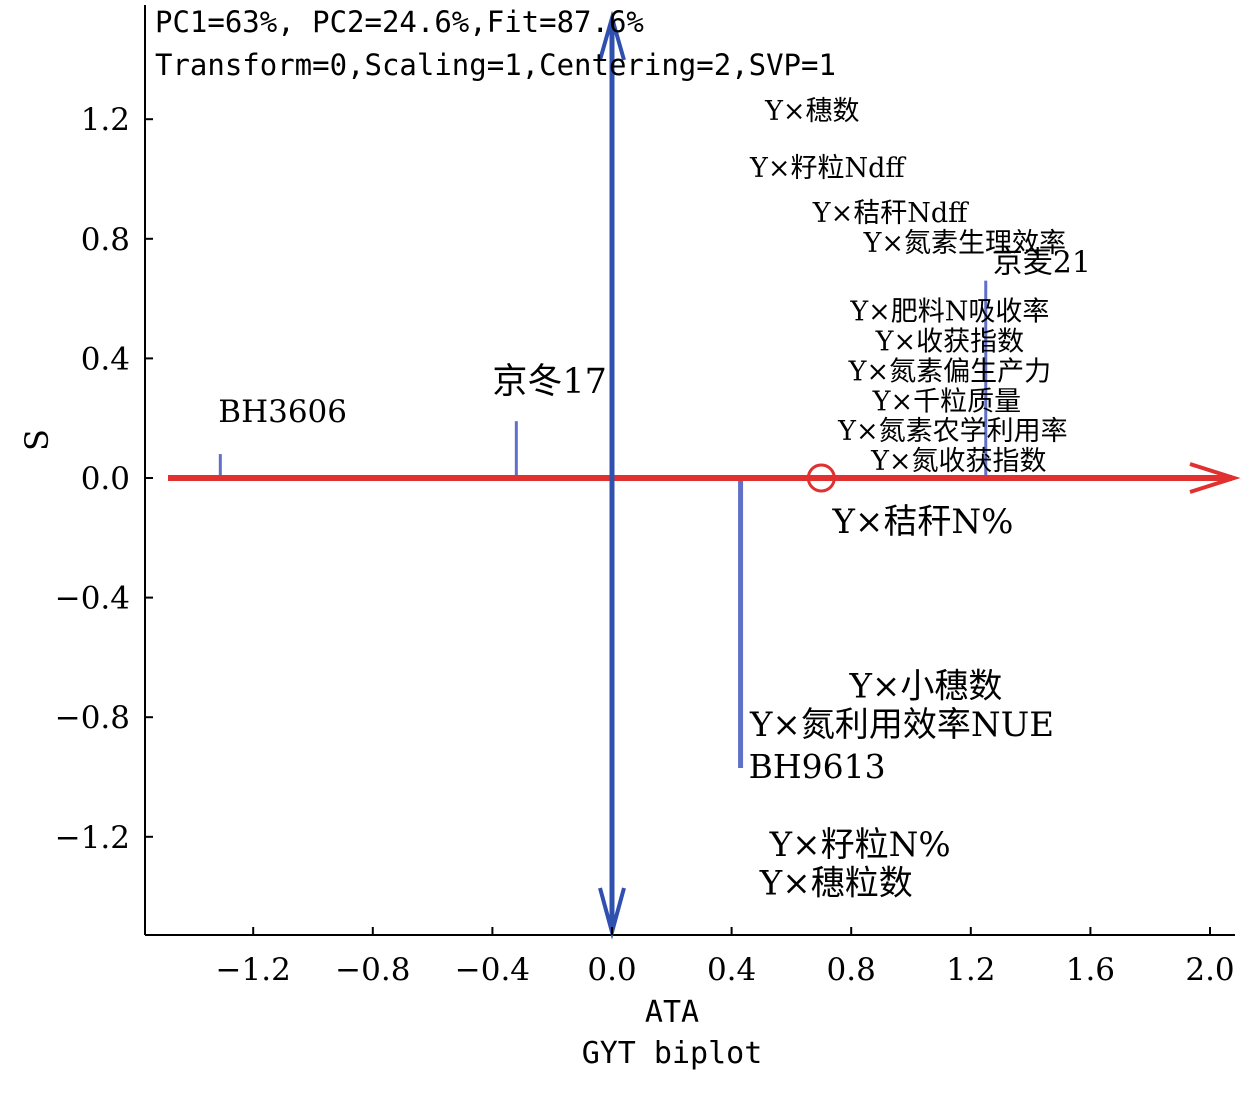 This screenshot has width=1260, height=1096. What do you see at coordinates (105, 120) in the screenshot?
I see `y-tick-label: 1.2` at bounding box center [105, 120].